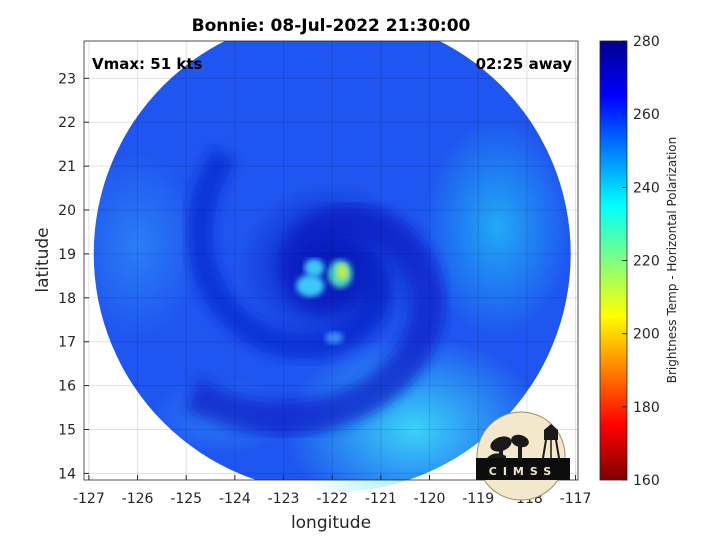 Image resolution: width=720 pixels, height=540 pixels. What do you see at coordinates (235, 499) in the screenshot?
I see `x-tick-label: -124` at bounding box center [235, 499].